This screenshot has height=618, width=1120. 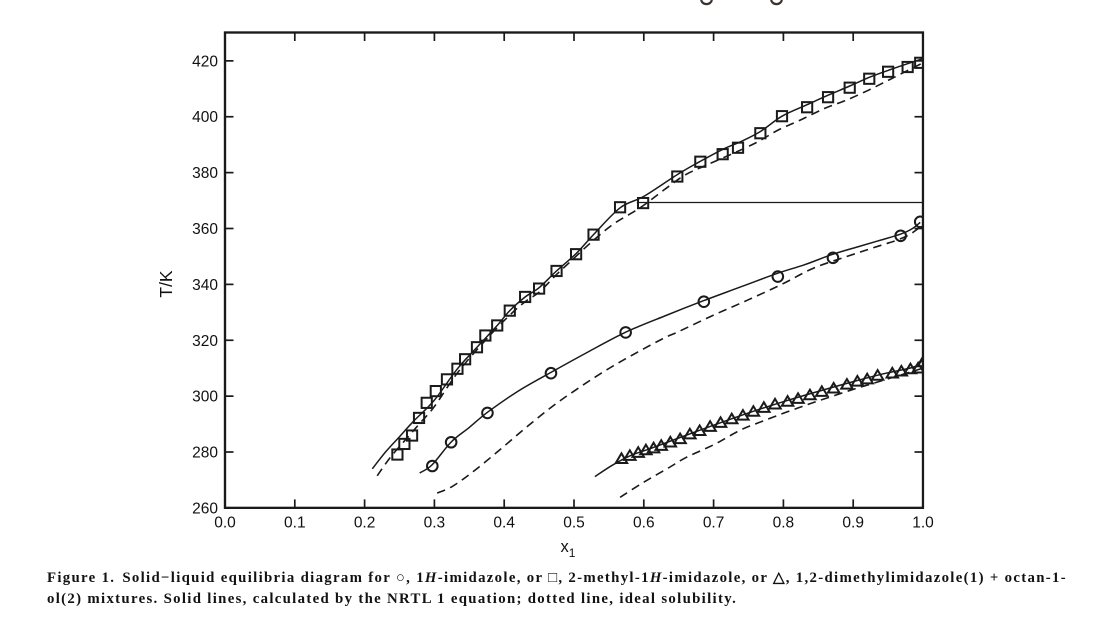 I want to click on figure-caption-segment-3: H, so click(x=656, y=578).